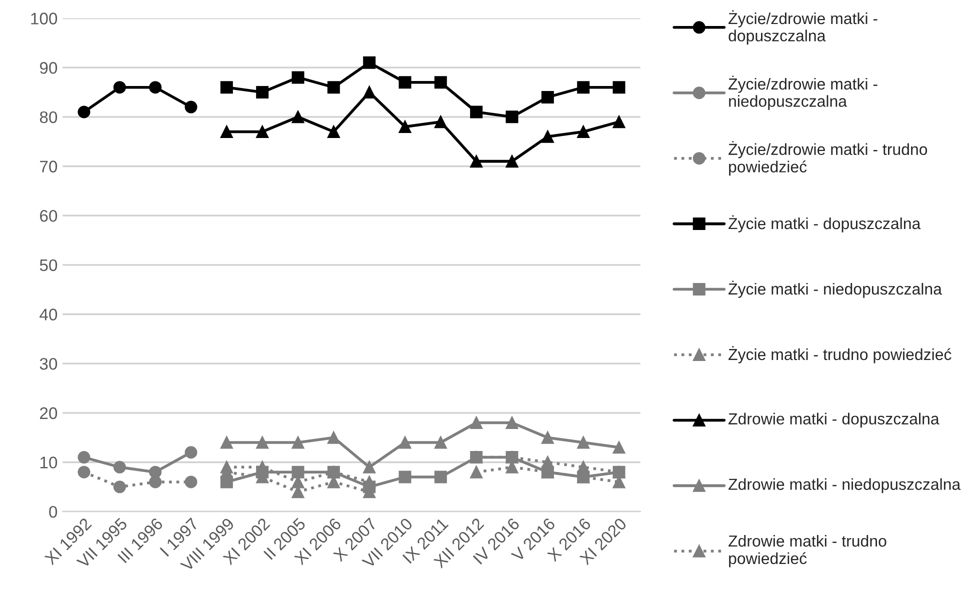 The height and width of the screenshot is (609, 963). What do you see at coordinates (803, 27) in the screenshot?
I see `legend-label: Życie/zdrowie matki - dopuszczalna` at bounding box center [803, 27].